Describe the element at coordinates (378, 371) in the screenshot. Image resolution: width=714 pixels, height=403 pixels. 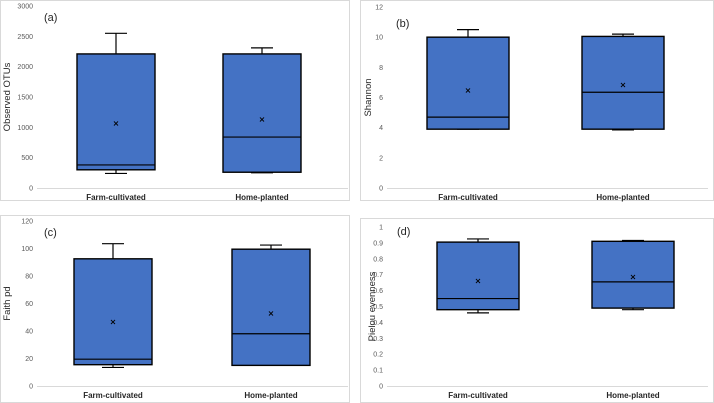
I see `y-tick-label: 0.1` at that location.